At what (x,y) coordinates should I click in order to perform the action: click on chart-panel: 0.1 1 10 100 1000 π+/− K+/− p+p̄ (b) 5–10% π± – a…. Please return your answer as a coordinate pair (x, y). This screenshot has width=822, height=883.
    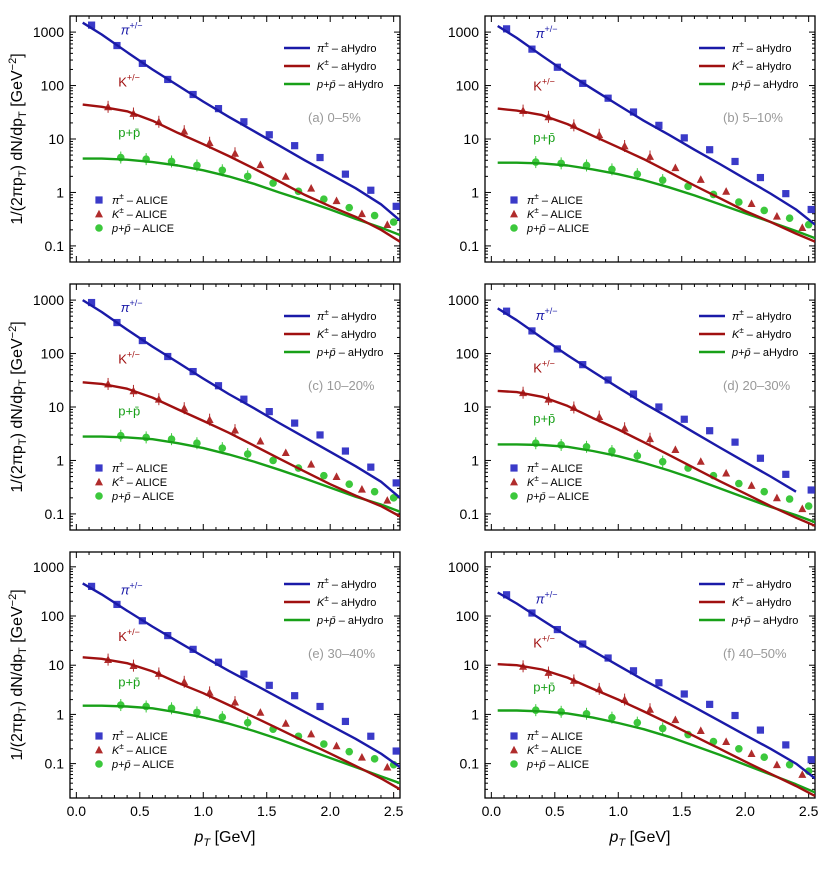
    Looking at the image, I should click on (632, 139).